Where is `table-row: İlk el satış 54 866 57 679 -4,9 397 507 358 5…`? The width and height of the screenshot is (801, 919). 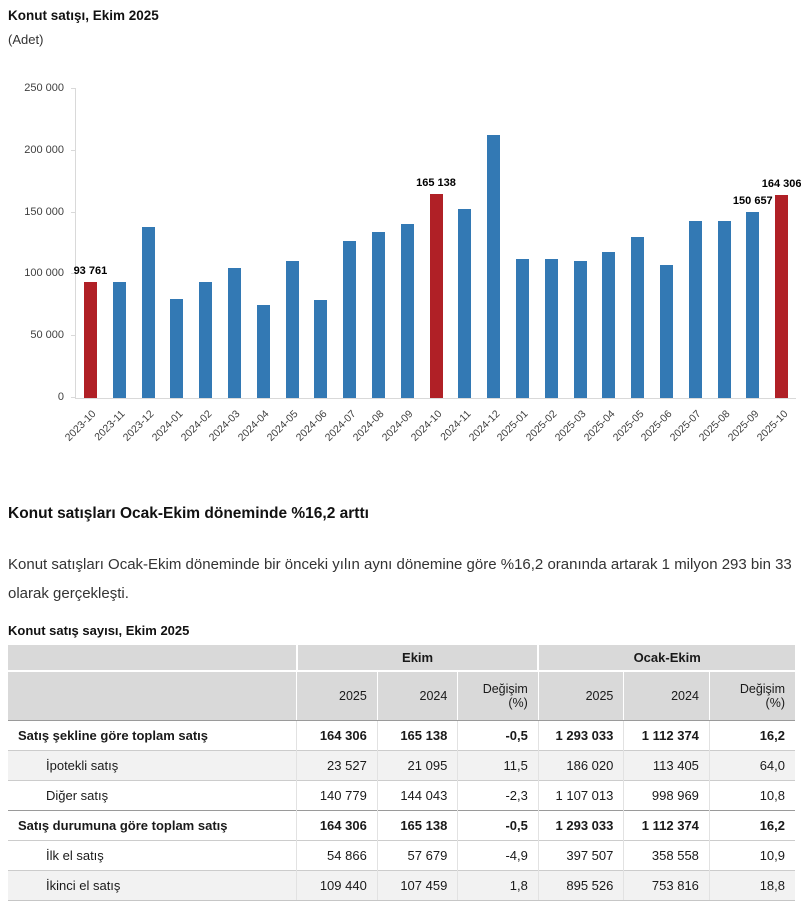
table-row: İlk el satış 54 866 57 679 -4,9 397 507 358 5… is located at coordinates (401, 855).